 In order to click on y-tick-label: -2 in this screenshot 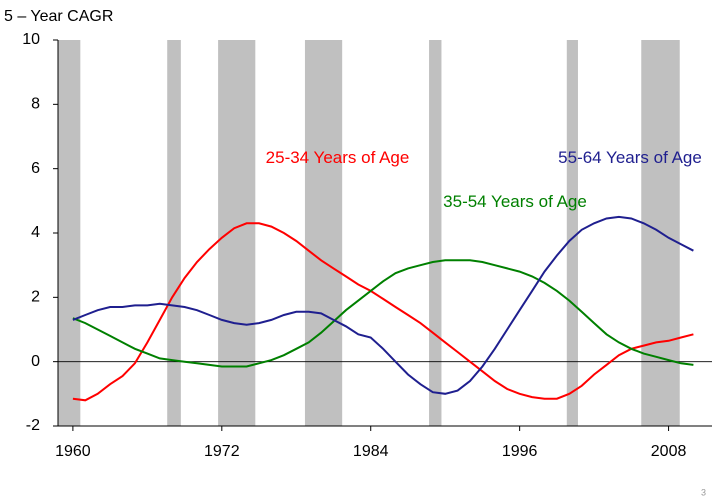, I will do `click(33, 425)`.